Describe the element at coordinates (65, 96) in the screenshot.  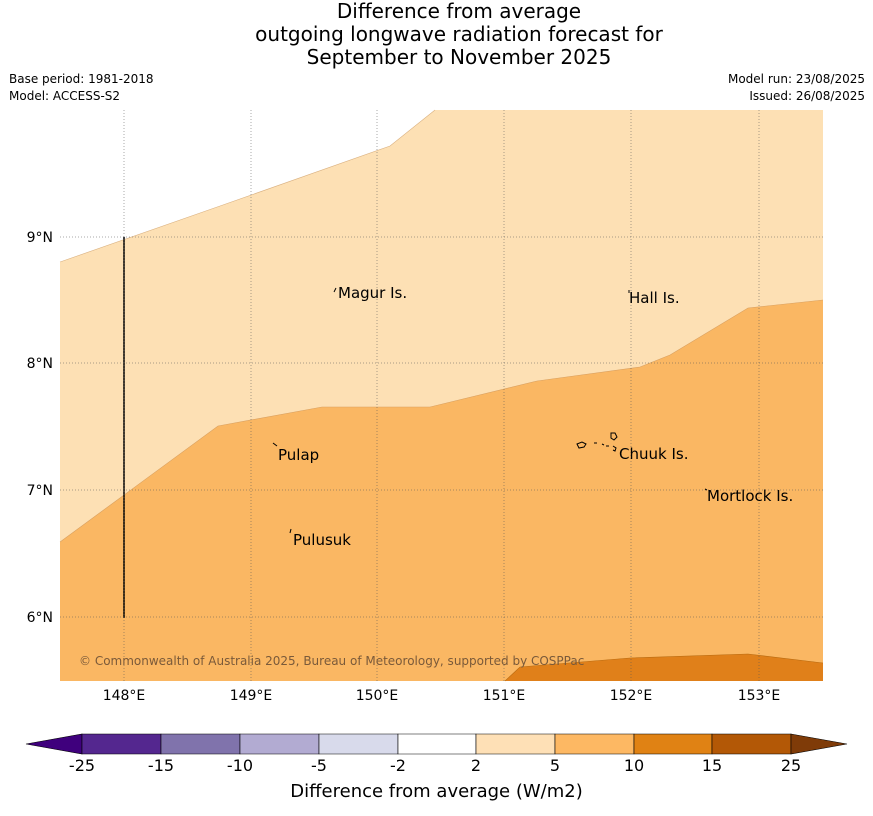
I see `model-text: Model: ACCESS-S2` at that location.